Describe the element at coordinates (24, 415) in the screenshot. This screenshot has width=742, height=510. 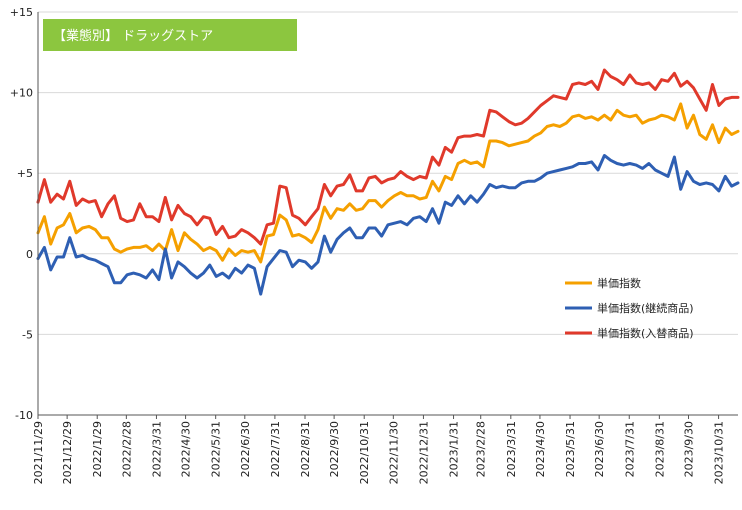
I see `y-tick-label: -10` at that location.